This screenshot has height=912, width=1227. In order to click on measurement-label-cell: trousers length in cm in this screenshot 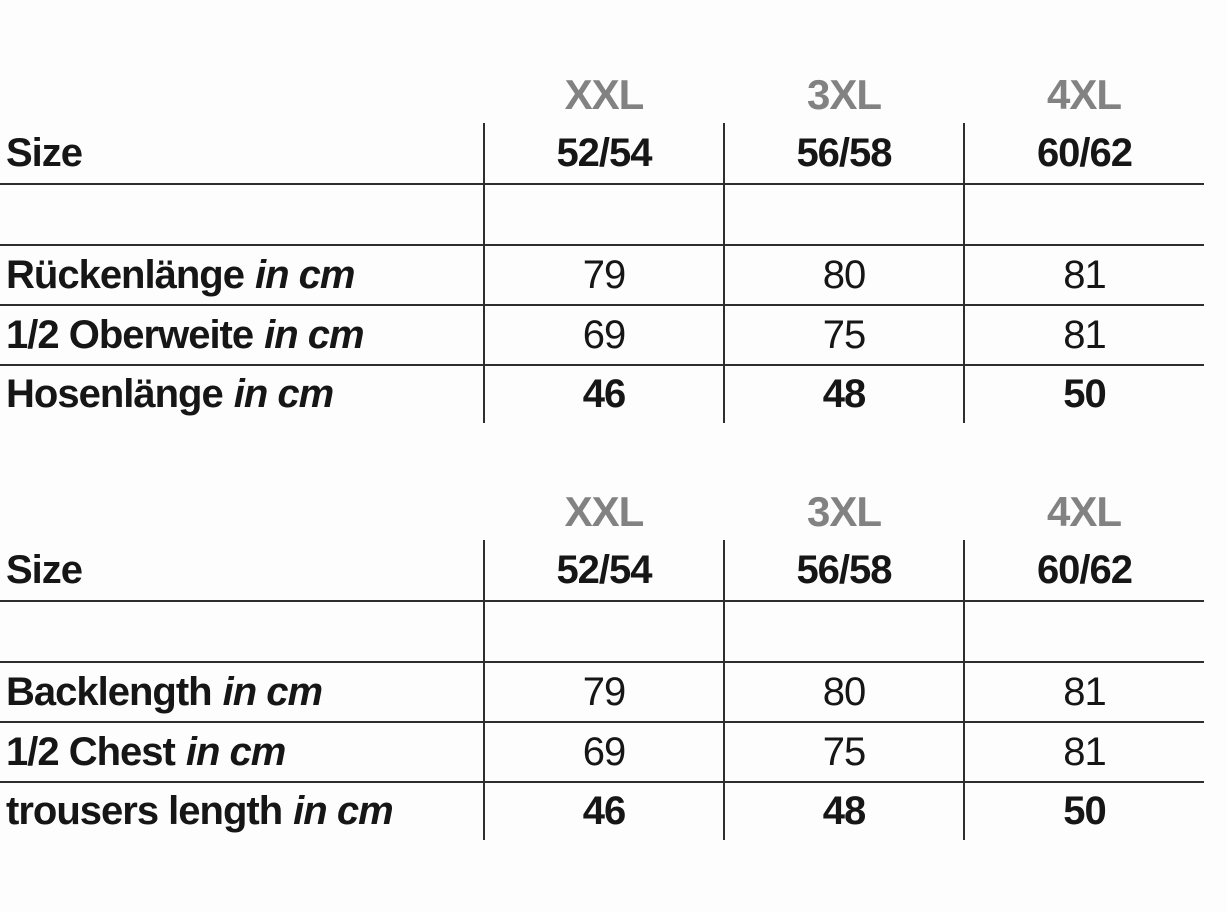, I will do `click(242, 811)`.